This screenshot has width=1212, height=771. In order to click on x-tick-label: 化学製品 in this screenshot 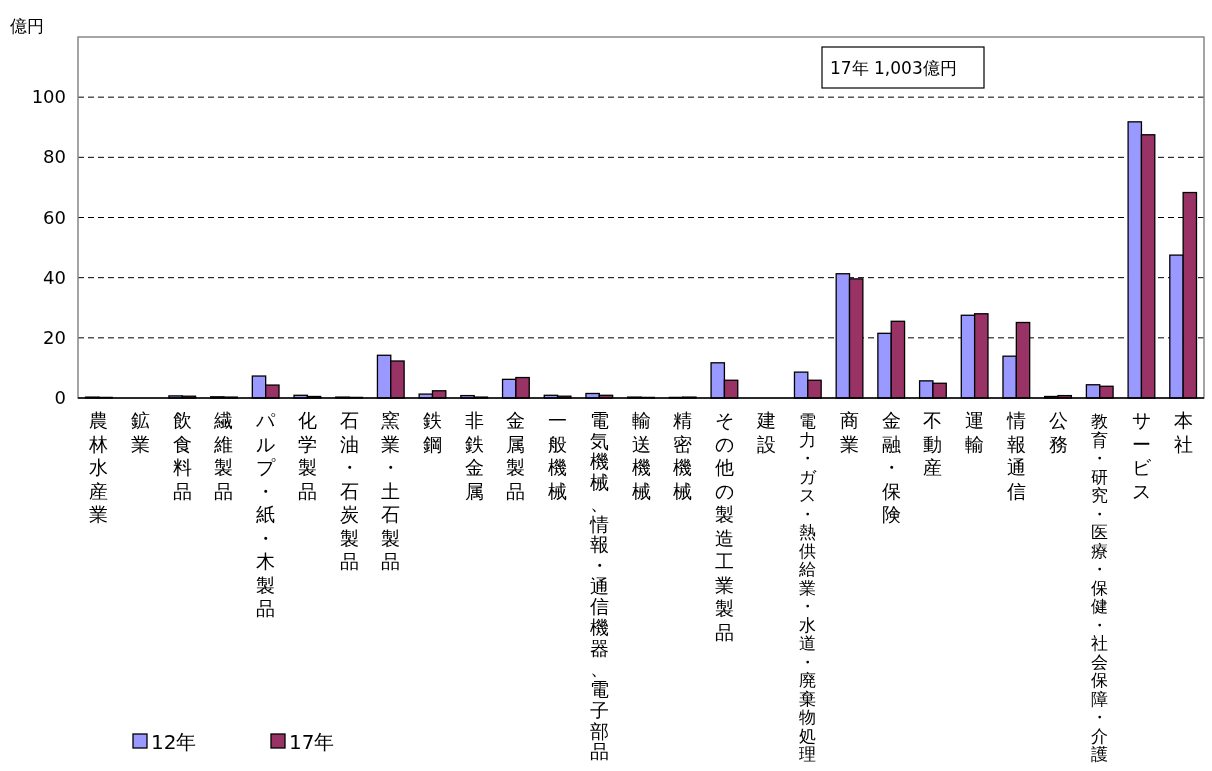, I will do `click(307, 455)`.